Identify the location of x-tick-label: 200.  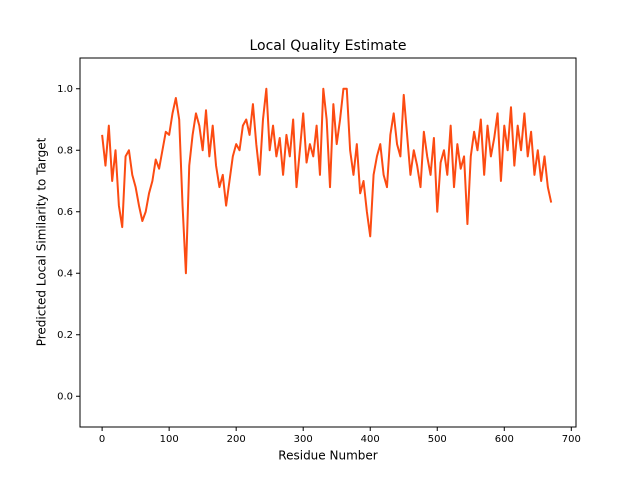
(236, 439).